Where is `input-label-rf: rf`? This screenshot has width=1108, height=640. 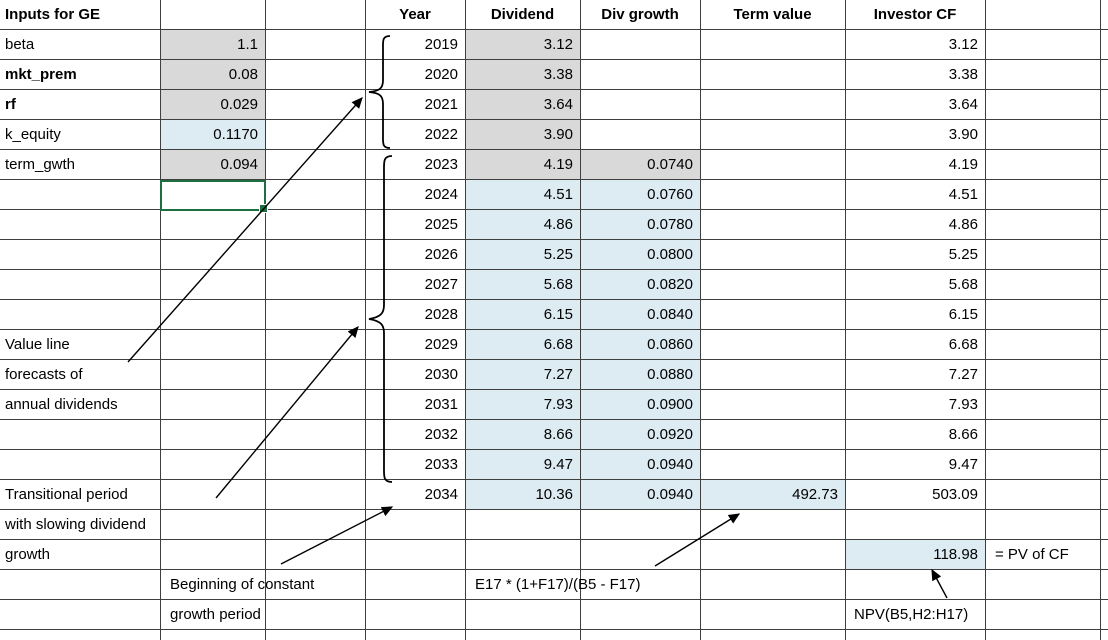 input-label-rf: rf is located at coordinates (10, 104).